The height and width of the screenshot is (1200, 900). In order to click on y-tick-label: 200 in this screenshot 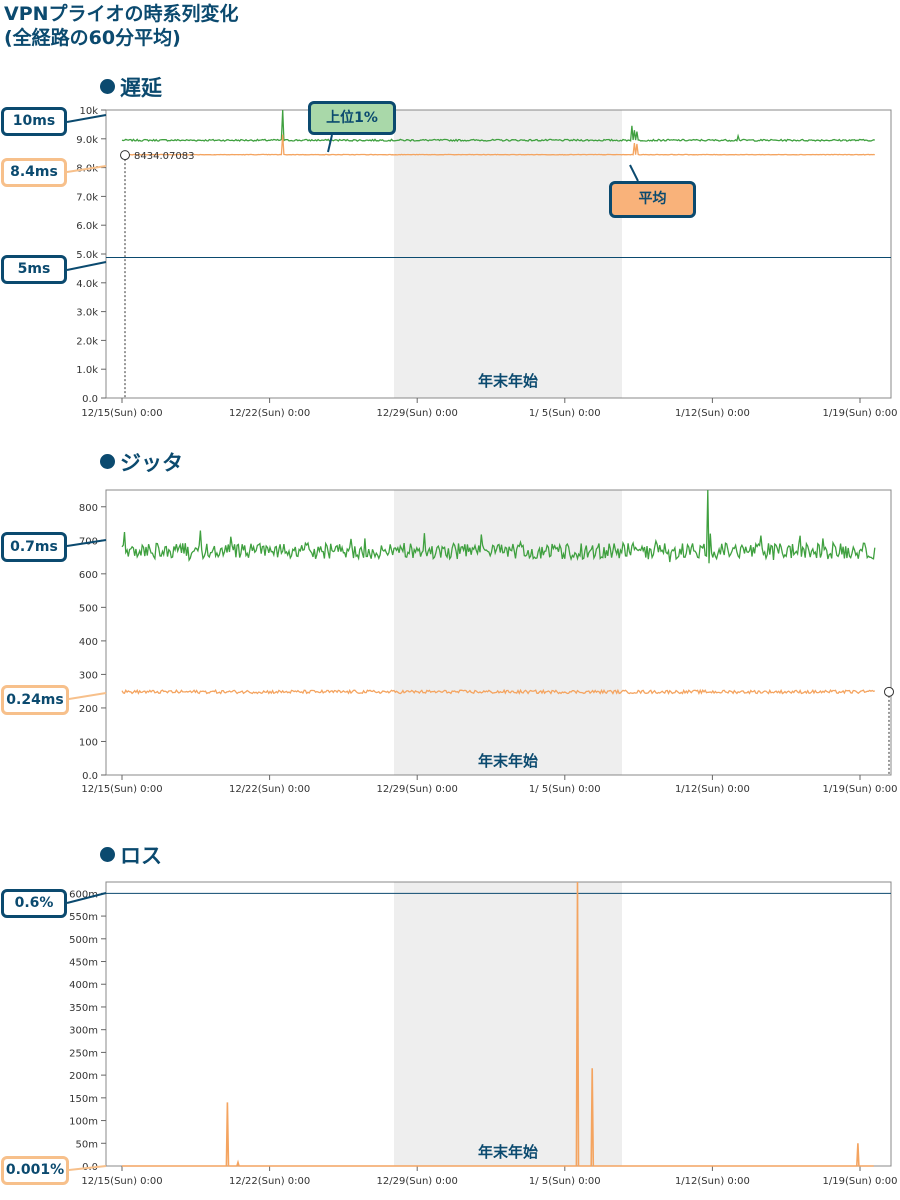, I will do `click(88, 709)`.